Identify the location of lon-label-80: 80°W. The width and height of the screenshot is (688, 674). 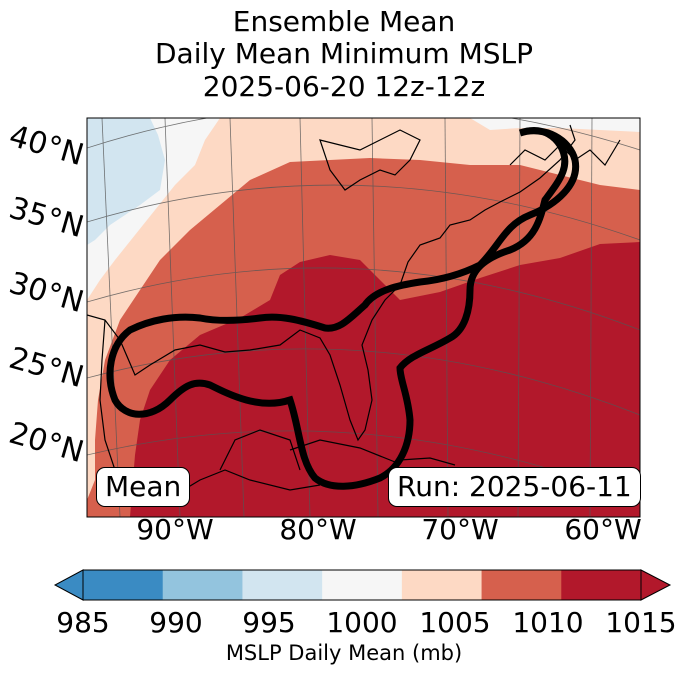
(318, 529).